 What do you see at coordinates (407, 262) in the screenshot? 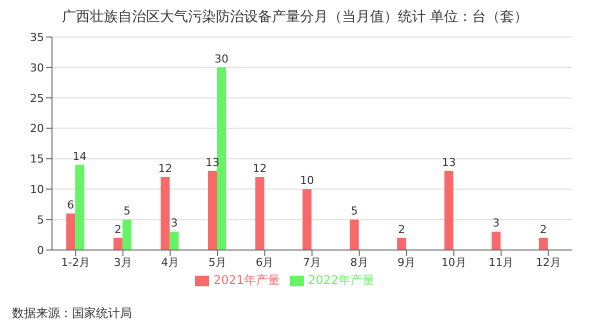
I see `x-tick-label: 9月` at bounding box center [407, 262].